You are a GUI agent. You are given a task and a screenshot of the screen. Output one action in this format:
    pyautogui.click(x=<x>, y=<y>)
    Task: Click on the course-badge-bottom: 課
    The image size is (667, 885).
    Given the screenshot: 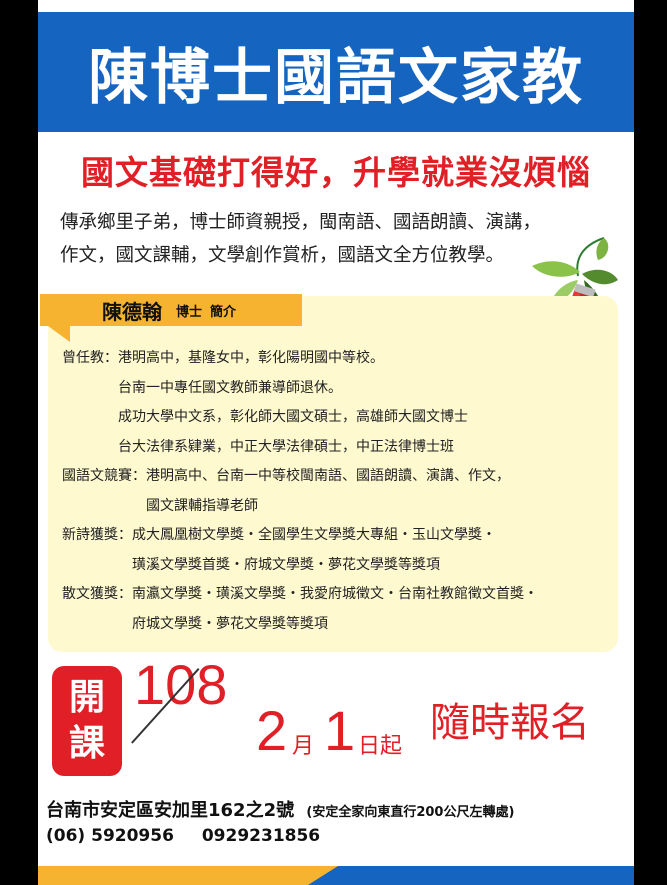 What is the action you would take?
    pyautogui.click(x=86, y=743)
    